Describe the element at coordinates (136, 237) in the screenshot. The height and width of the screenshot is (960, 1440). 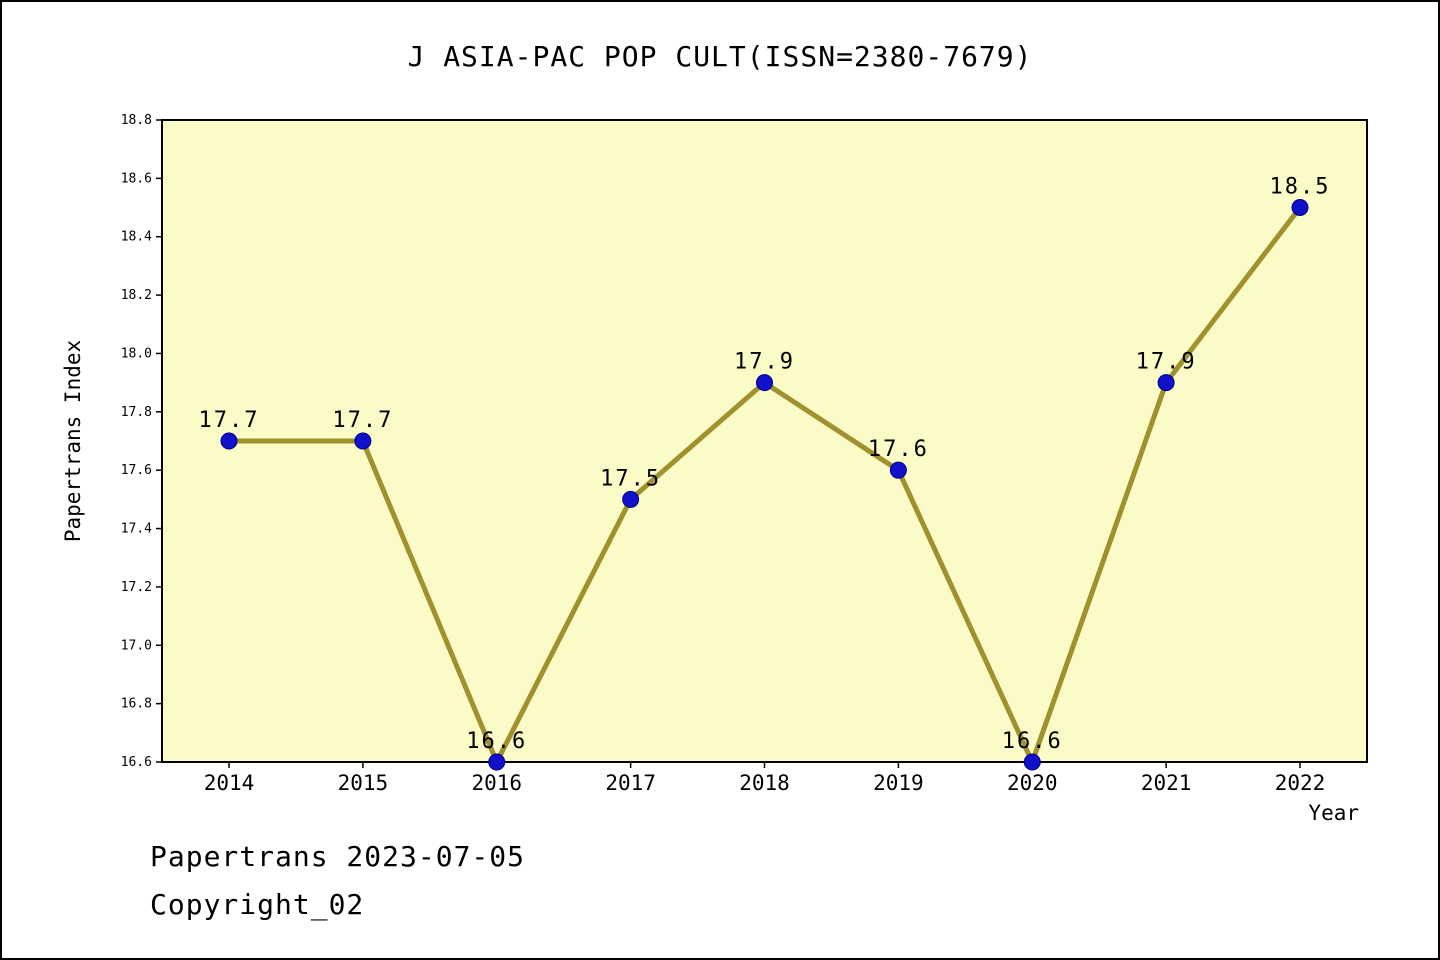
I see `svg-text: 18.4` at that location.